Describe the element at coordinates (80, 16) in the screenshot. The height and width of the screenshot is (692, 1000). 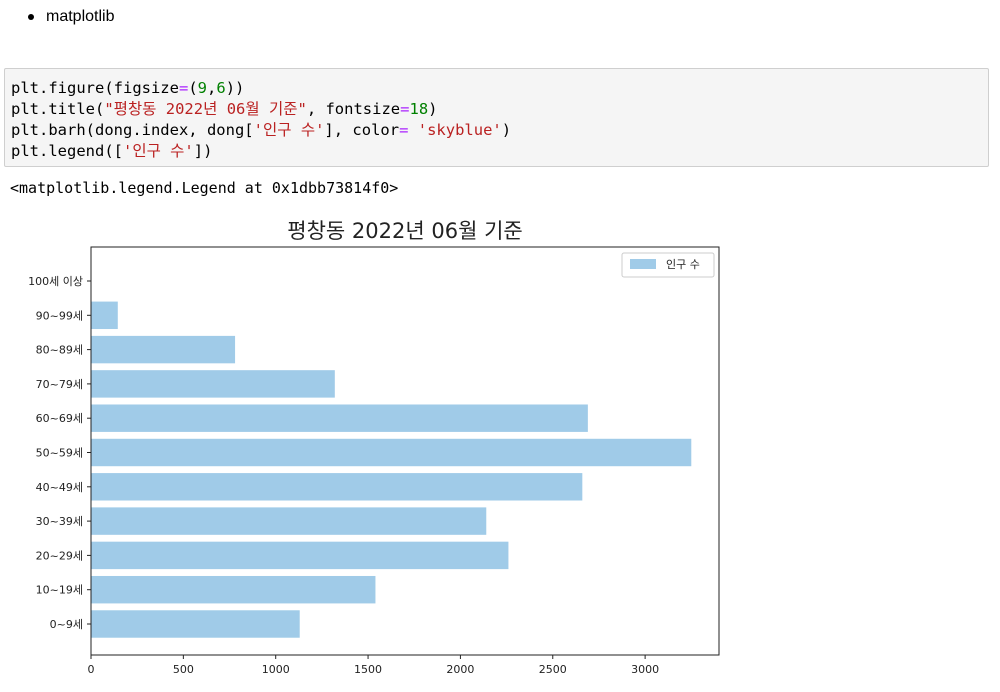
I see `bullet-text: matplotlib` at that location.